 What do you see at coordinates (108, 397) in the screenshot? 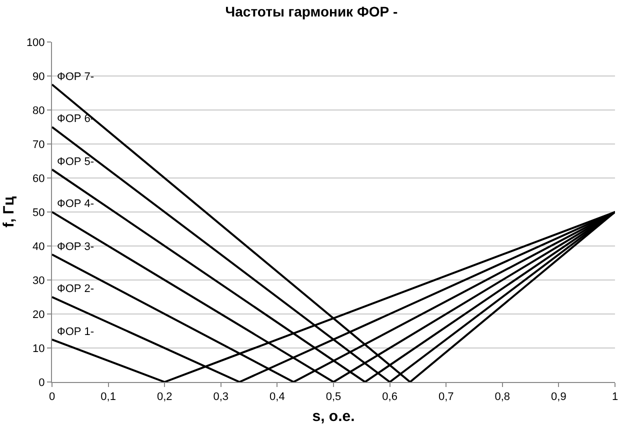
I see `x-tick-label: 0,1` at bounding box center [108, 397].